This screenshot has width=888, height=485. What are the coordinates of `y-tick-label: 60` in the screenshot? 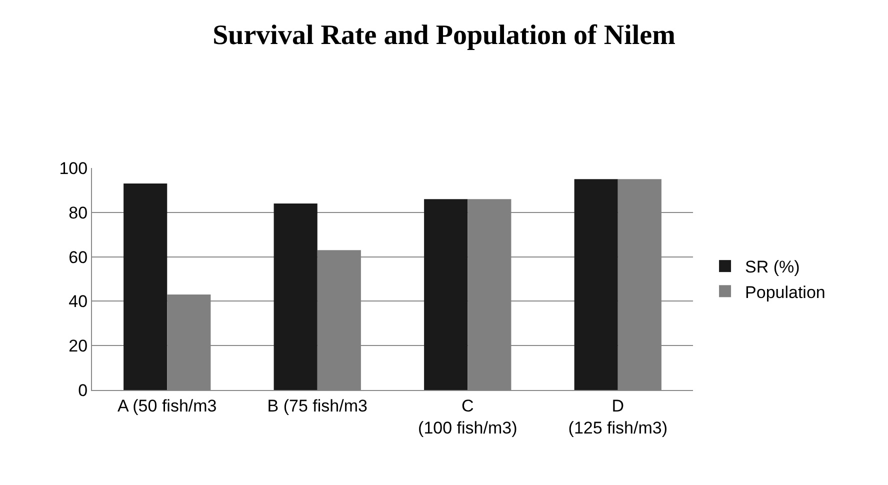 It's located at (78, 257).